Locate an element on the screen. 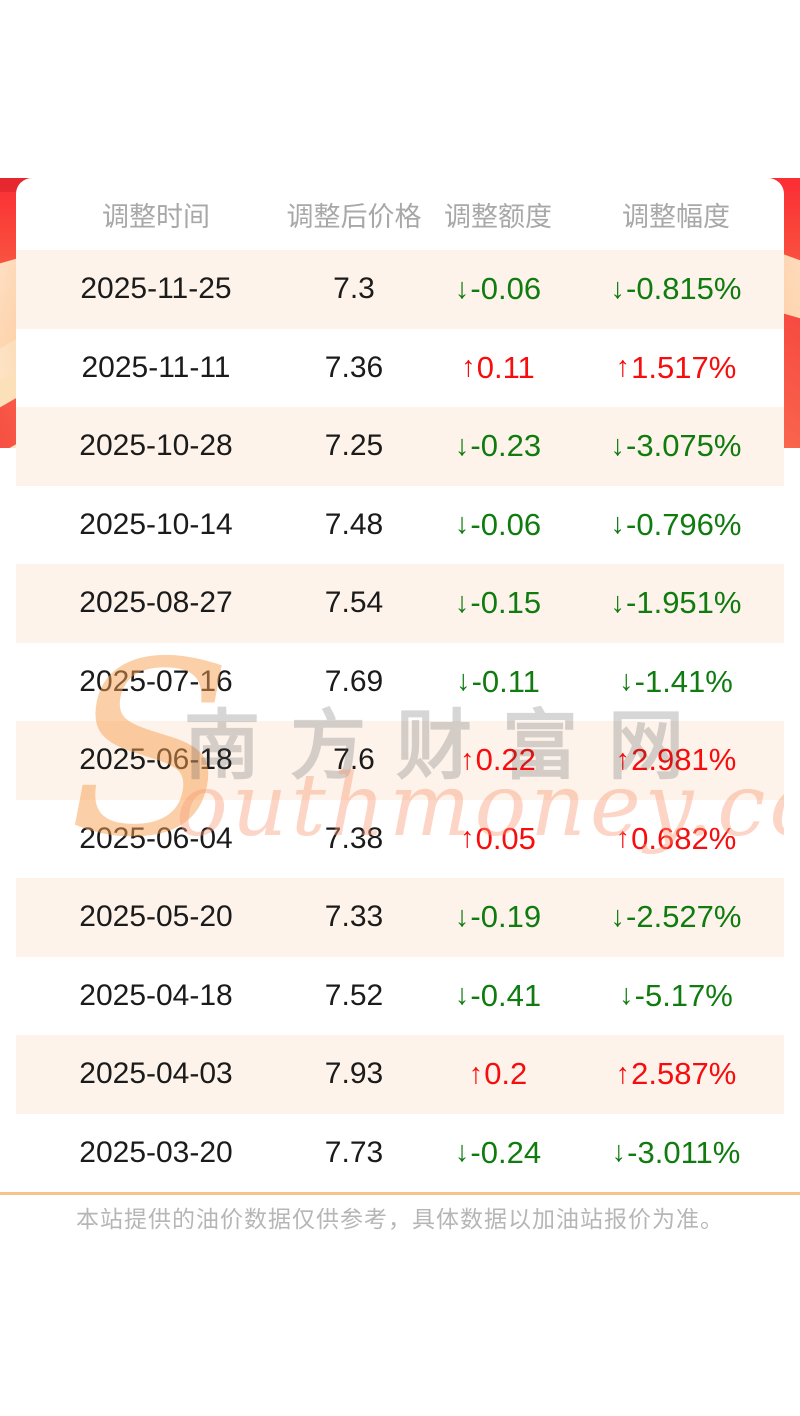  row-price: 7.38 is located at coordinates (354, 838).